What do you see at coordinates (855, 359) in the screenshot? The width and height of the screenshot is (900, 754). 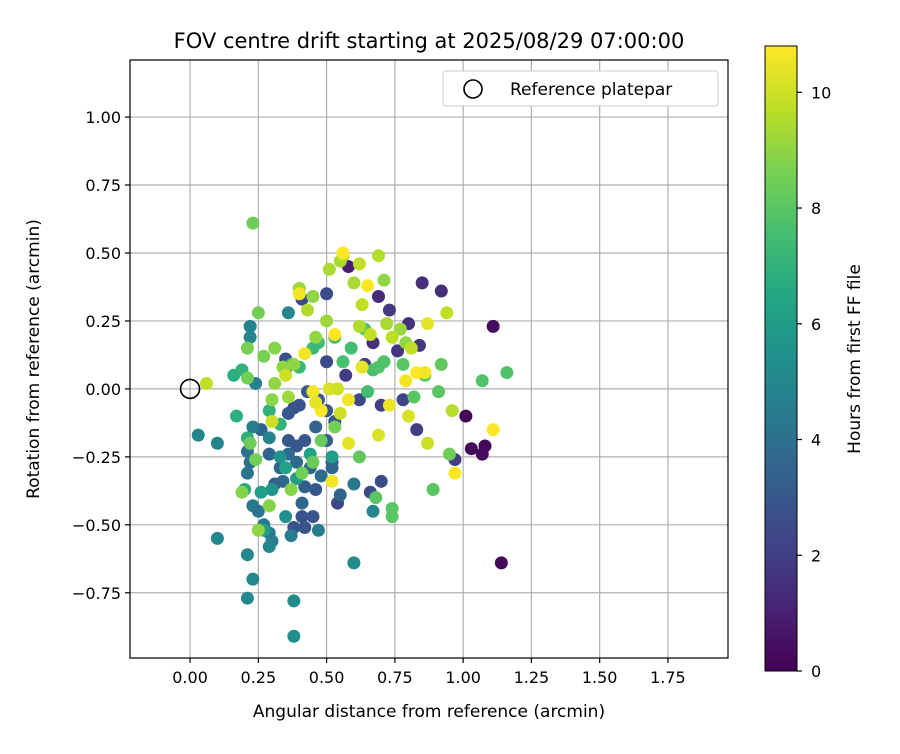 I see `colorbar-label: Hours from first FF file` at bounding box center [855, 359].